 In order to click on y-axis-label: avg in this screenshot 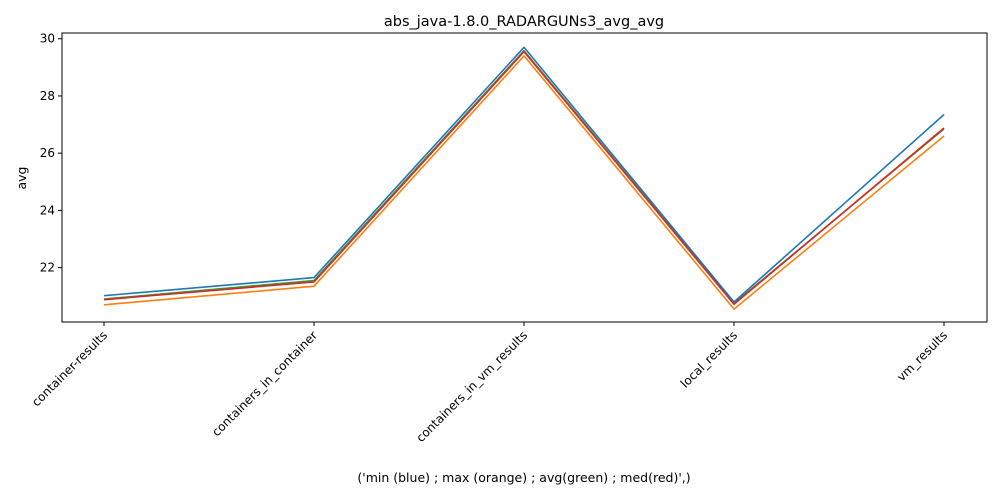, I will do `click(21, 178)`.